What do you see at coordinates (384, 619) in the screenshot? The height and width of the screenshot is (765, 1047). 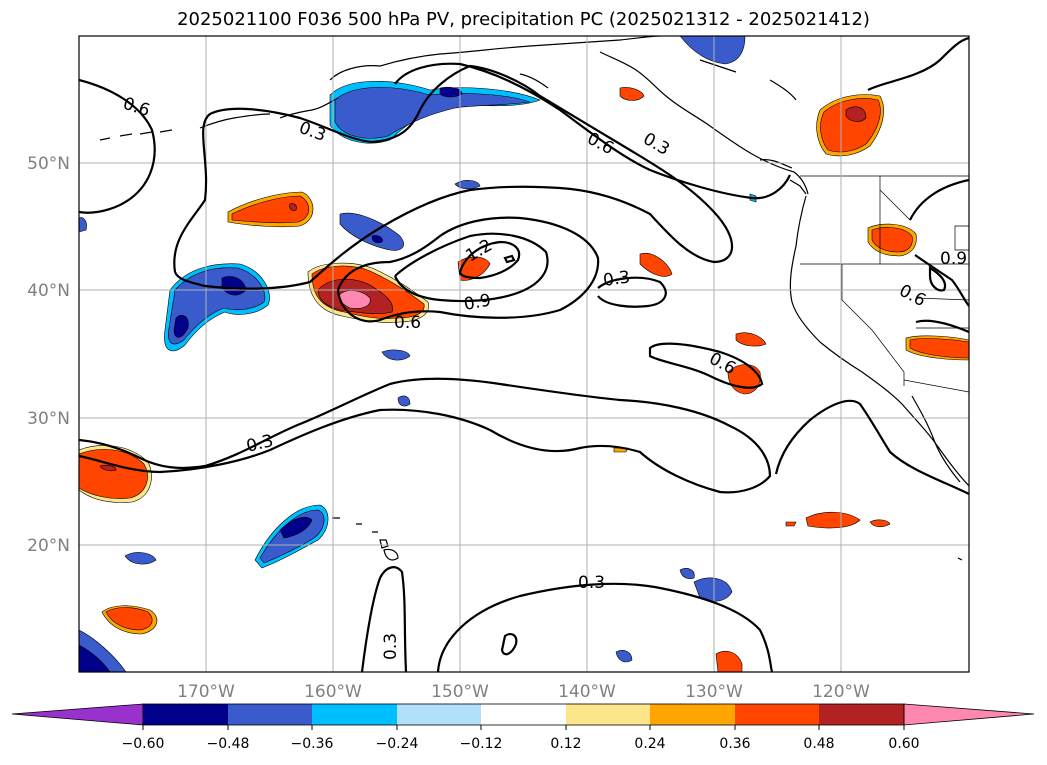 I see `pv-contour-0.3-hawaii` at bounding box center [384, 619].